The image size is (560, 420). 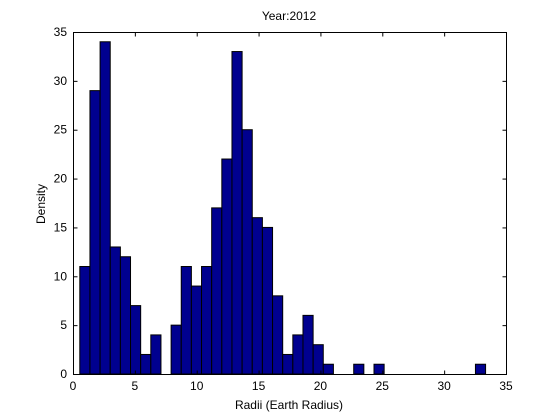 What do you see at coordinates (63, 374) in the screenshot?
I see `y-tick-label-0: 0` at bounding box center [63, 374].